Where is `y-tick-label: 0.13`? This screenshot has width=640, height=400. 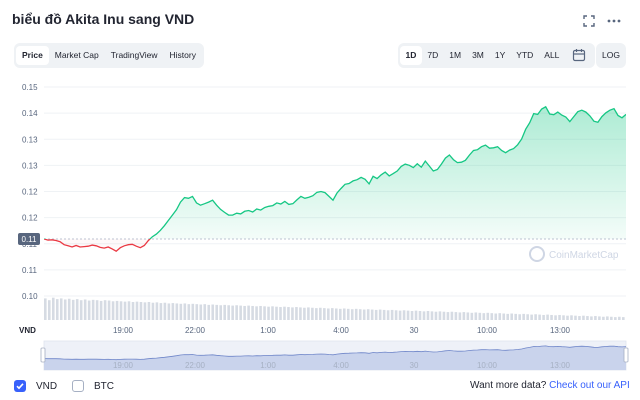
y-tick-label: 0.13 is located at coordinates (30, 139).